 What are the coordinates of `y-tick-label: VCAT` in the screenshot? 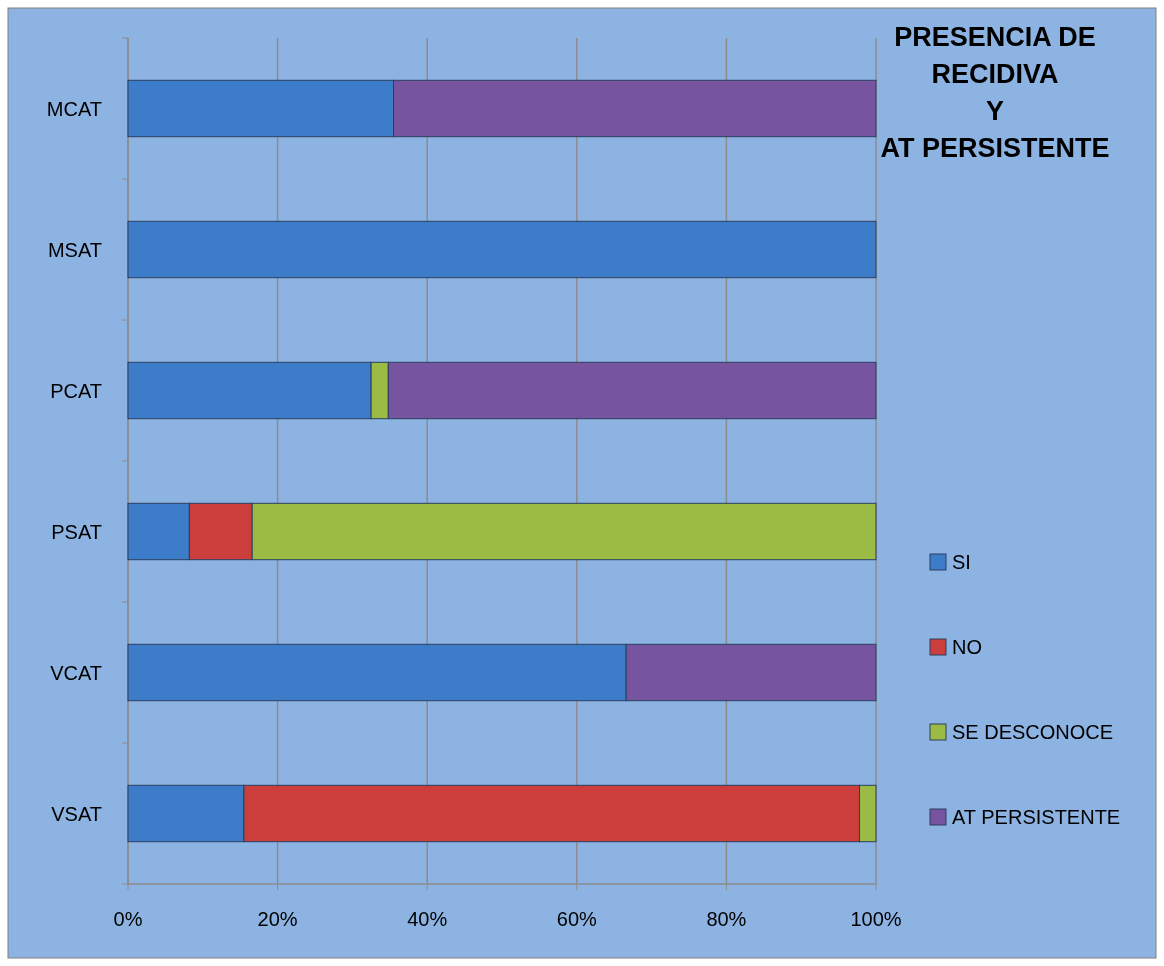 It's located at (76, 672).